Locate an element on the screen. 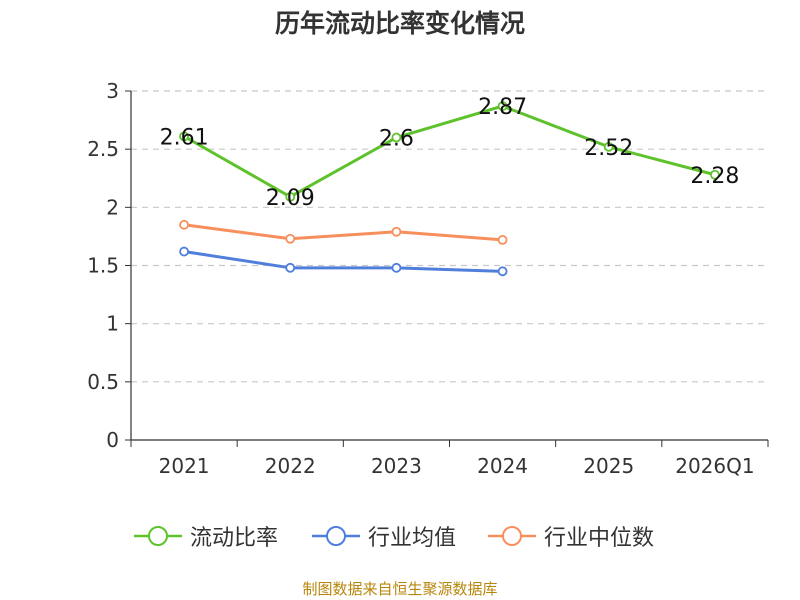  data-label: 2.52 is located at coordinates (608, 148).